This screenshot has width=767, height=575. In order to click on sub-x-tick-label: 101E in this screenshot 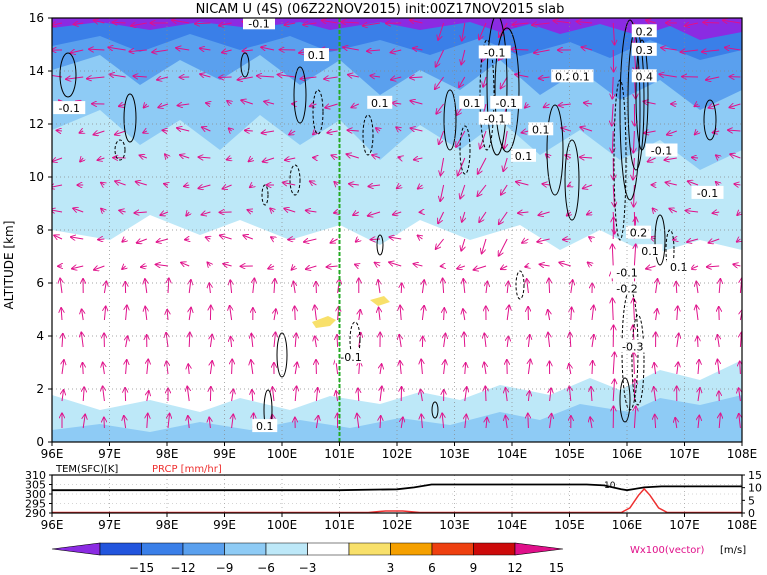, I will do `click(339, 525)`.